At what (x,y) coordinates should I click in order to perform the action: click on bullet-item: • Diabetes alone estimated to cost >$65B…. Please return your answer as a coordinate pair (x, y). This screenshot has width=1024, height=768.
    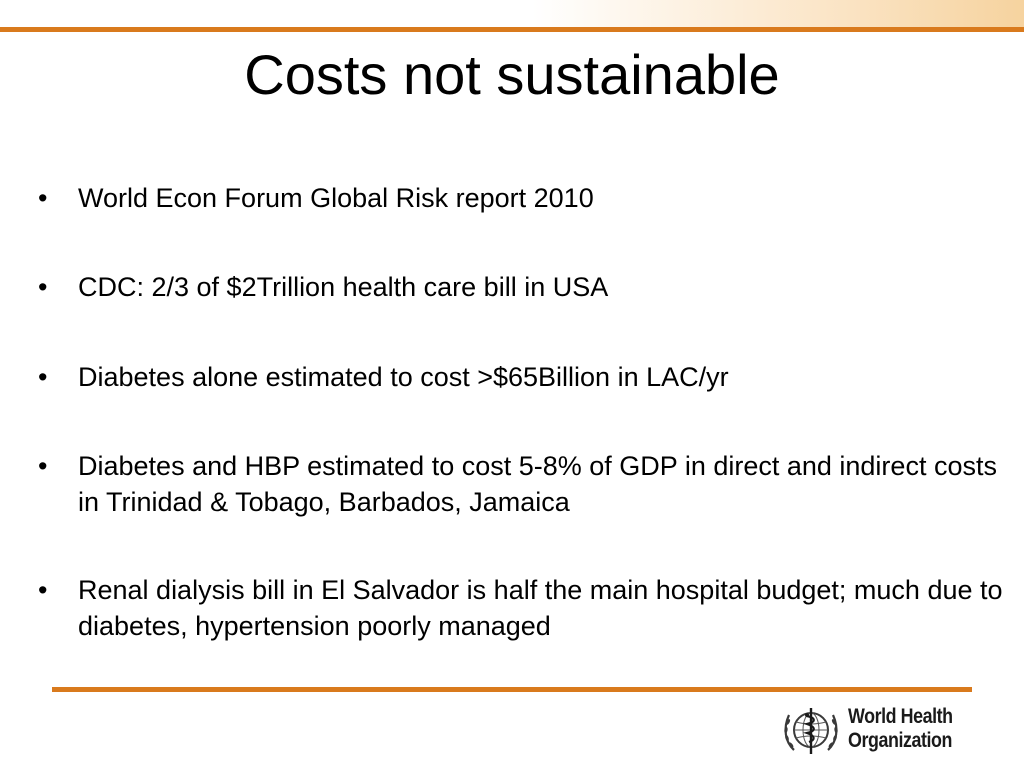
    Looking at the image, I should click on (525, 377).